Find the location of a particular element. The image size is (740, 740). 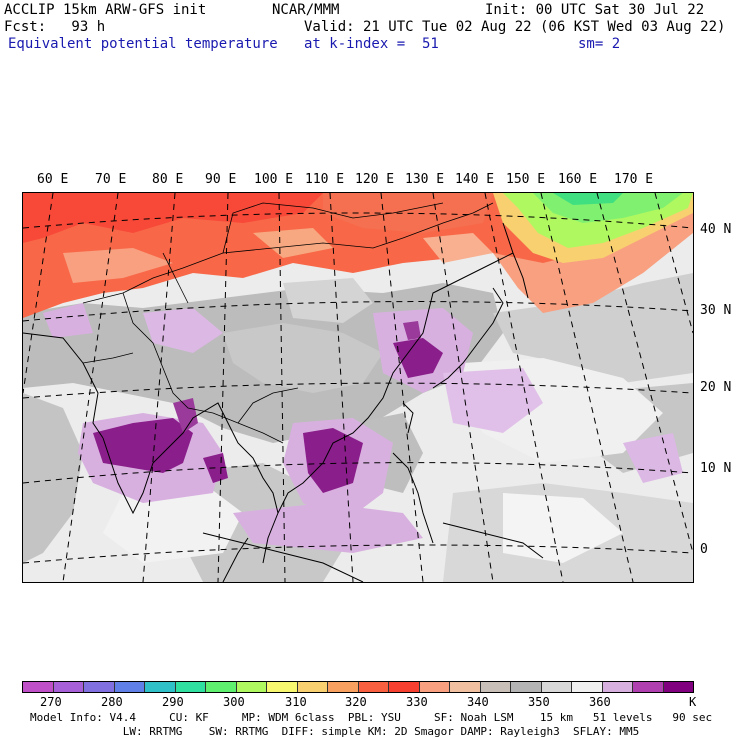

colorbar-label: 280 is located at coordinates (112, 702).